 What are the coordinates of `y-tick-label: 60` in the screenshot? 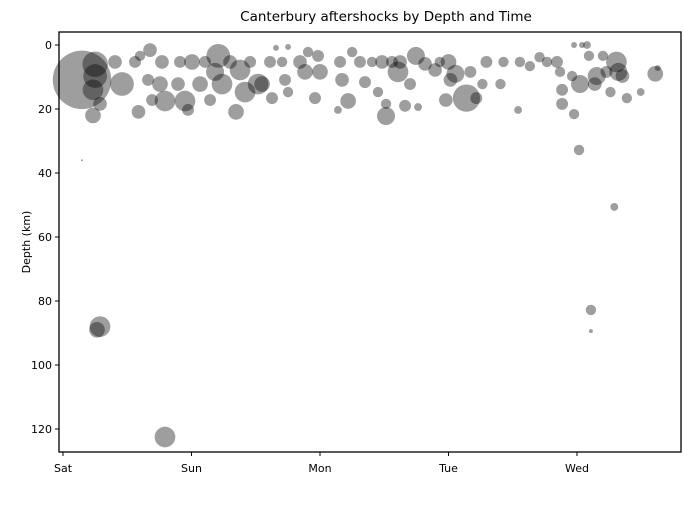 It's located at (45, 237).